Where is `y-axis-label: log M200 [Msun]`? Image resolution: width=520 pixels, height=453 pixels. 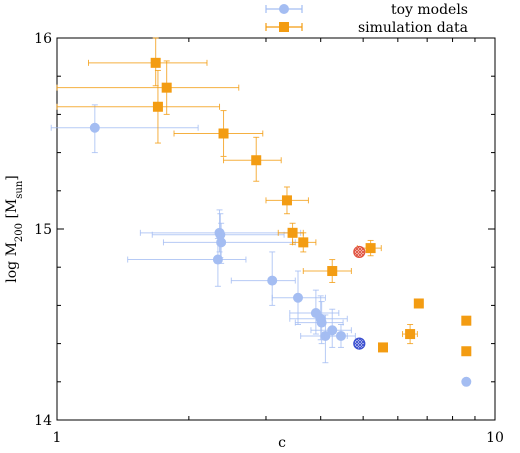 y-axis-label: log M200 [Msun] is located at coordinates (14, 228).